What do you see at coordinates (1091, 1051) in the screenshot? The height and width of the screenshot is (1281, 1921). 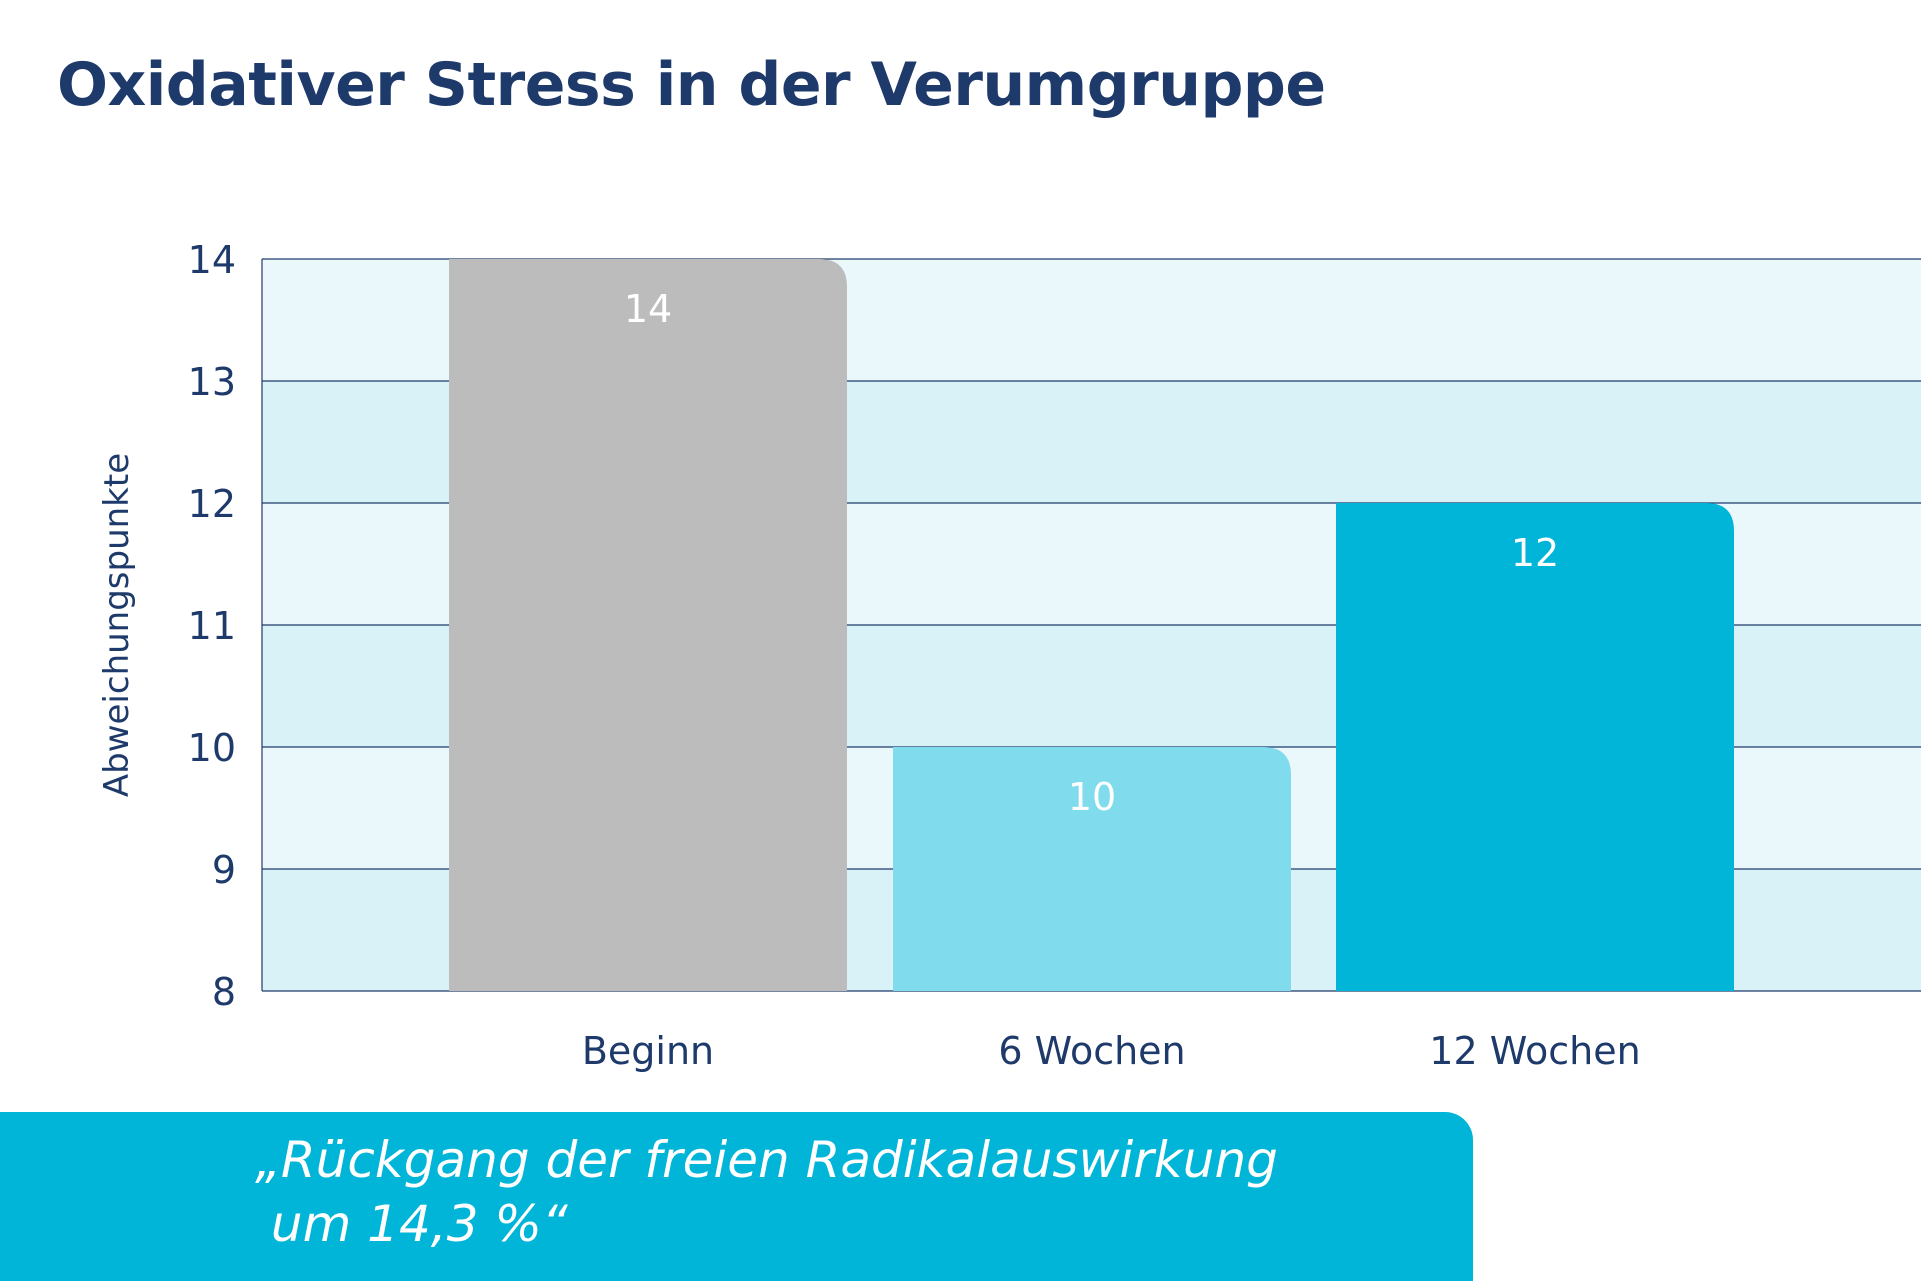 I see `x-tick-label: 6 Wochen` at bounding box center [1091, 1051].